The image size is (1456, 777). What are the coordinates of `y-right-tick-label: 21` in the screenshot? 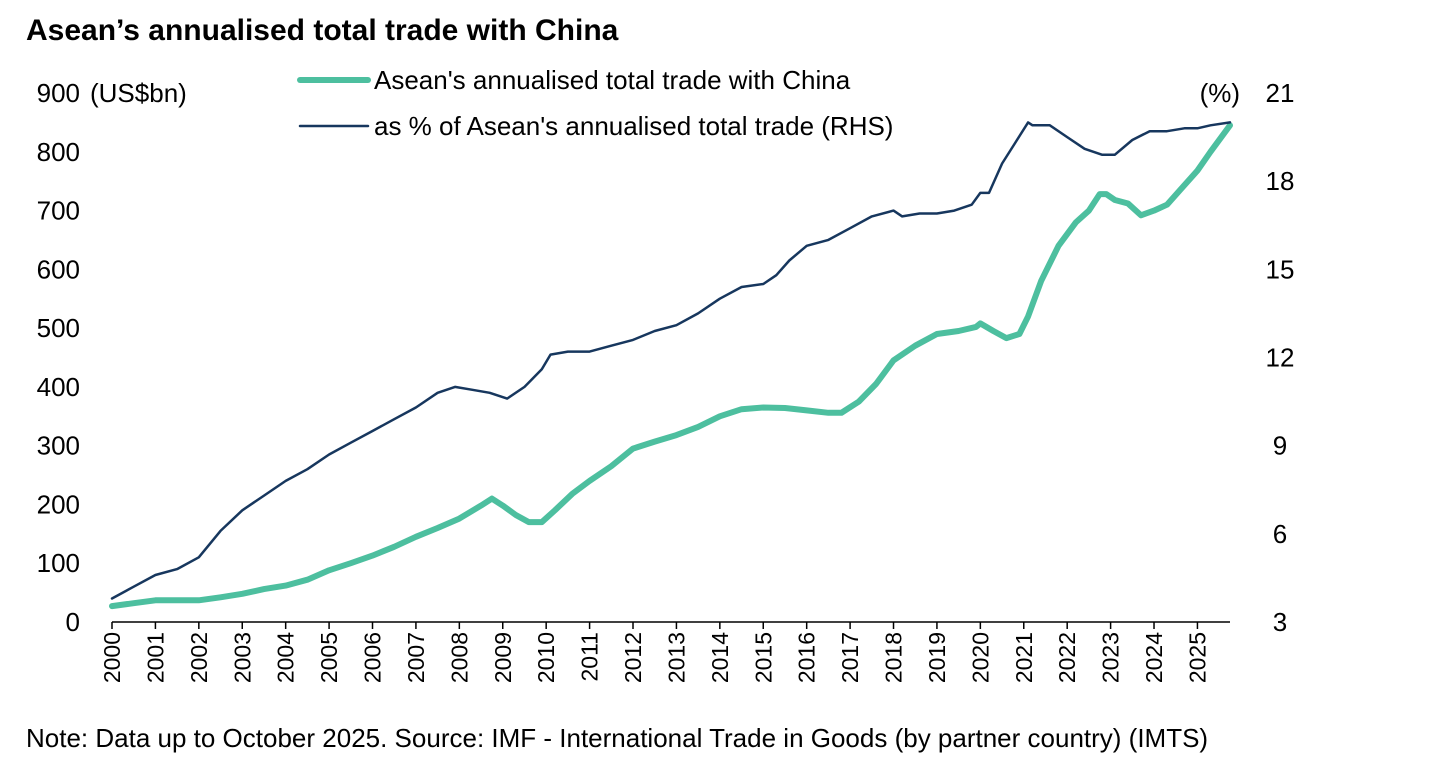 It's located at (1280, 93).